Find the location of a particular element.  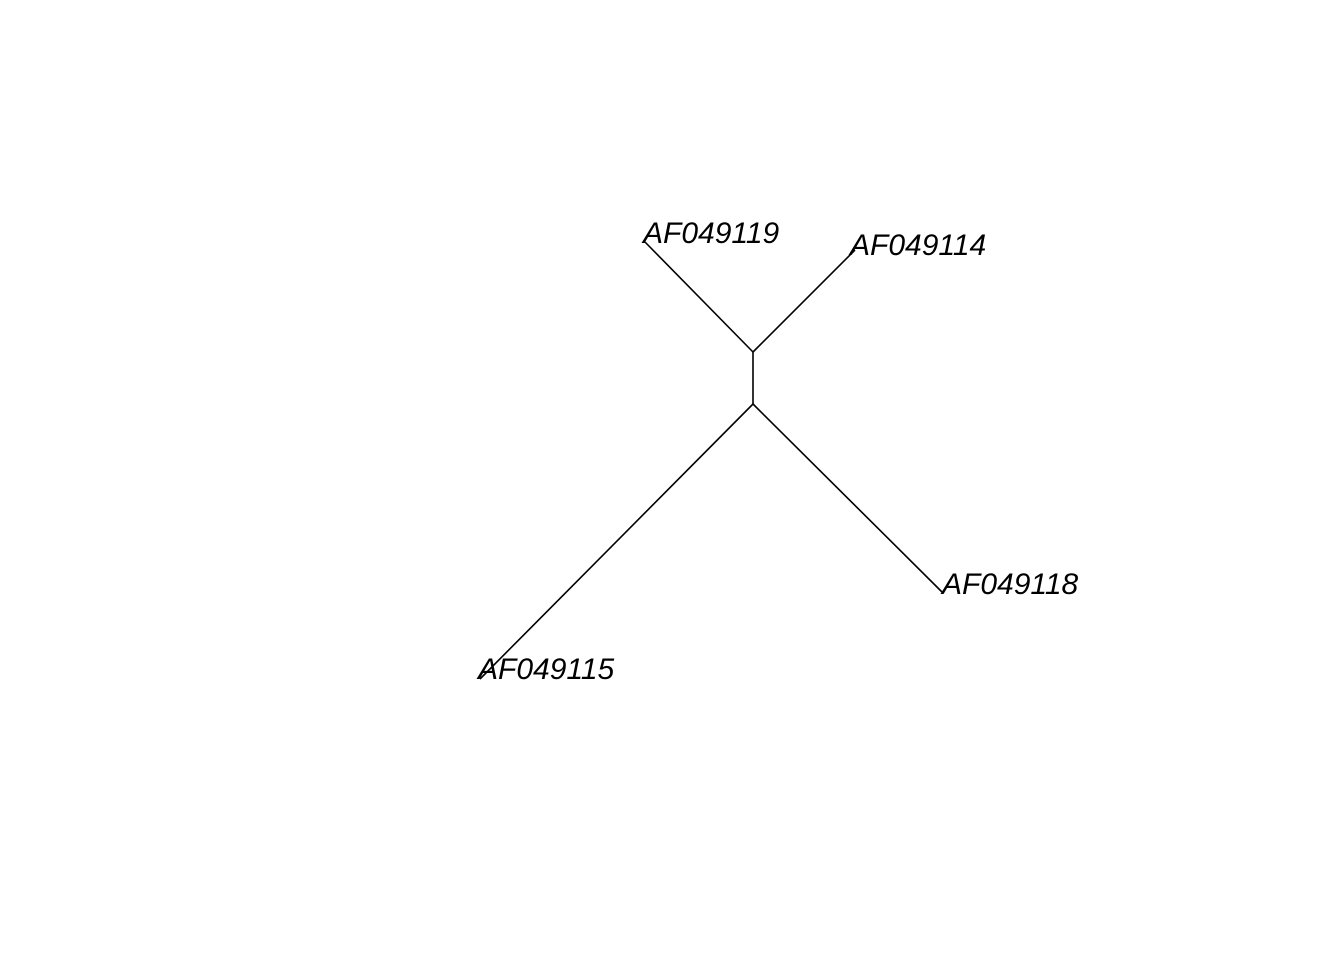

tip-label-af049114: AF049114 is located at coordinates (917, 245).